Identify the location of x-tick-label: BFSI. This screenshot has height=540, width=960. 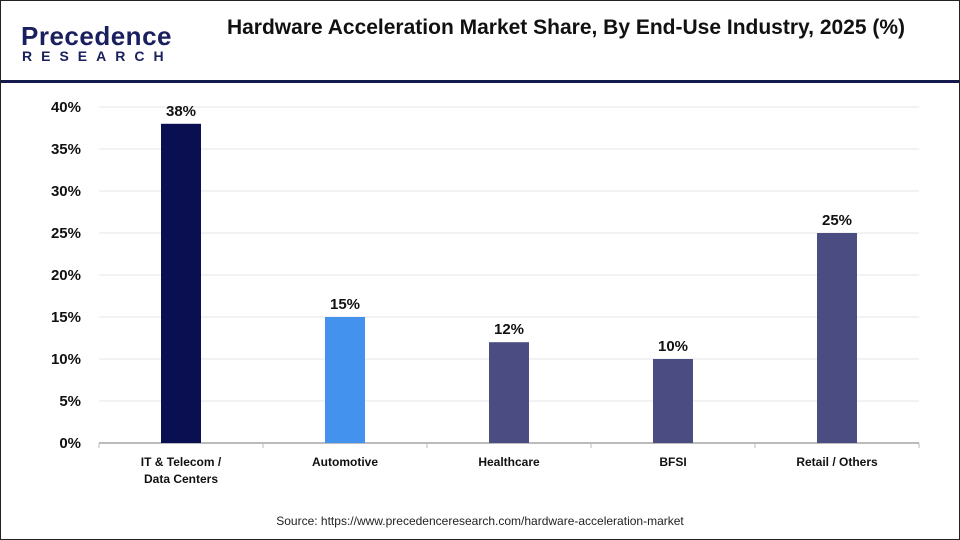
(672, 462).